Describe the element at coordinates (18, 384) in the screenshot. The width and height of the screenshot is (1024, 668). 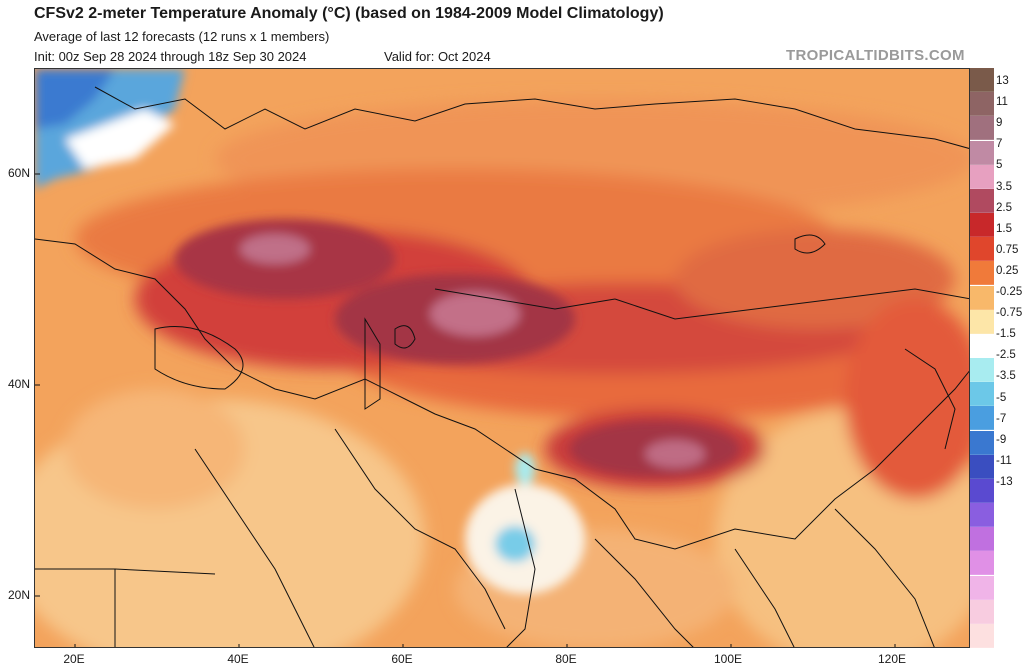
I see `lat-label-40n: 40N` at that location.